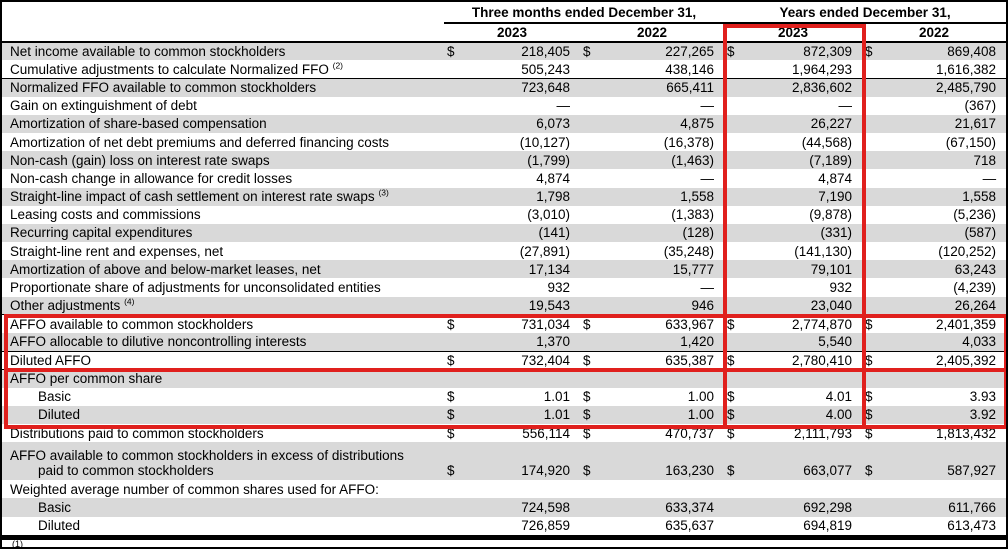 The width and height of the screenshot is (1008, 549). I want to click on row-label: Leasing costs and commissions, so click(105, 215).